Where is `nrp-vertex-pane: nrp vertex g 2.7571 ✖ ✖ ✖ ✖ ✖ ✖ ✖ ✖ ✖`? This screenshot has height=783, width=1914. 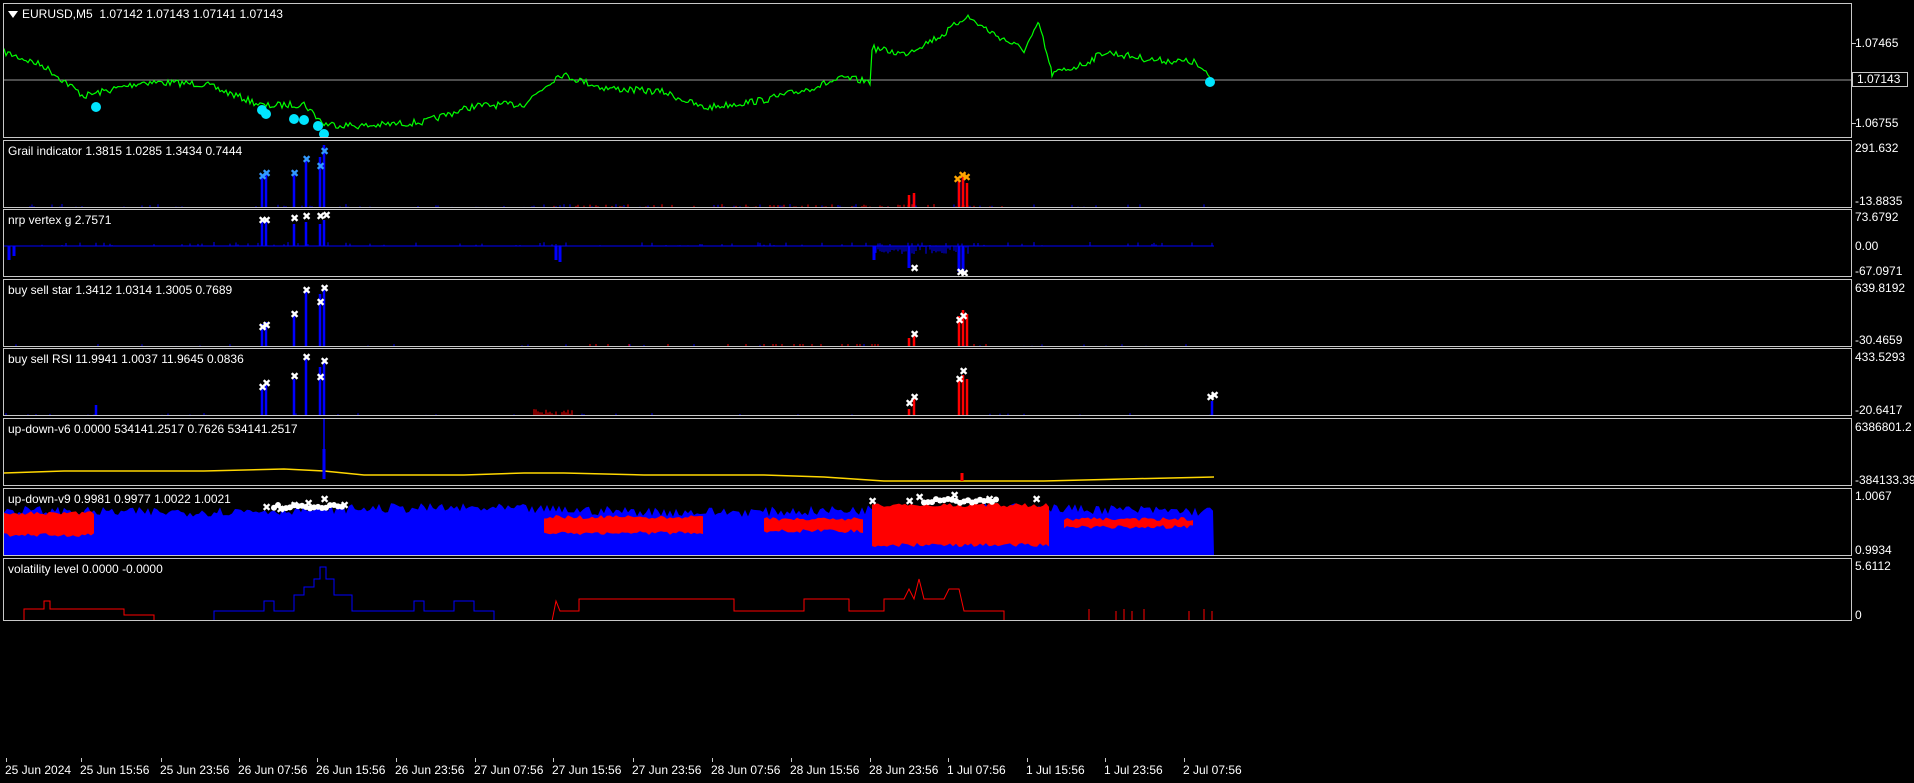
nrp-vertex-pane: nrp vertex g 2.7571 ✖ ✖ ✖ ✖ ✖ ✖ ✖ ✖ ✖ is located at coordinates (927, 243).